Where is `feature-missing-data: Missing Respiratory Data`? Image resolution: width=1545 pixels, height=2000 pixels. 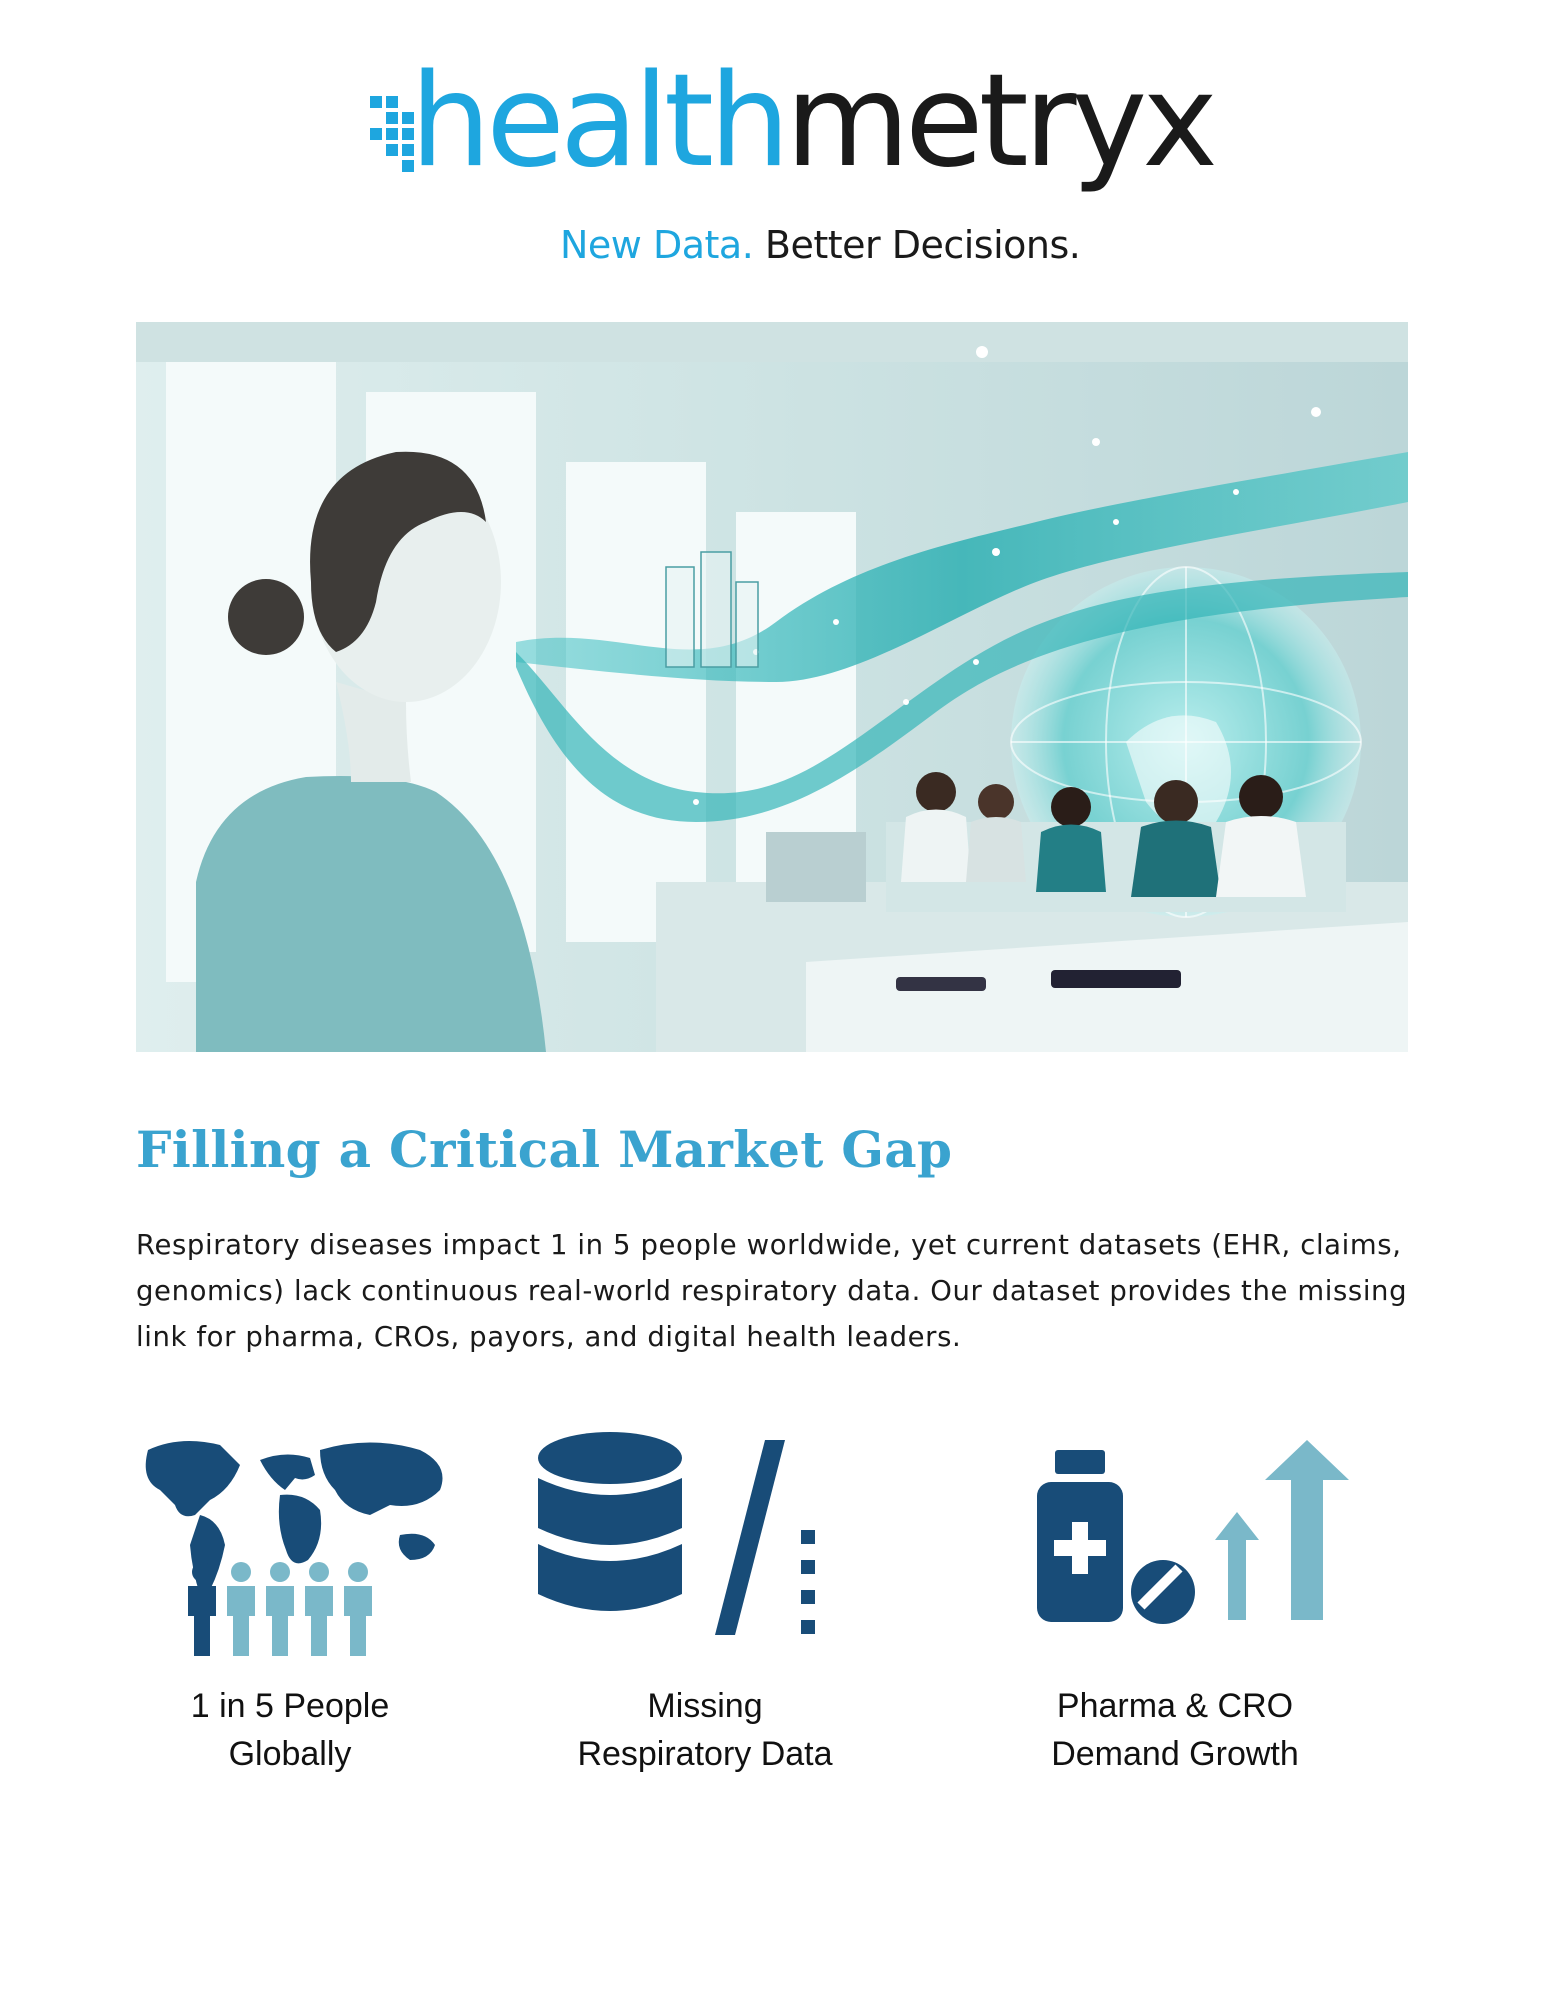
feature-missing-data: Missing Respiratory Data is located at coordinates (705, 1600).